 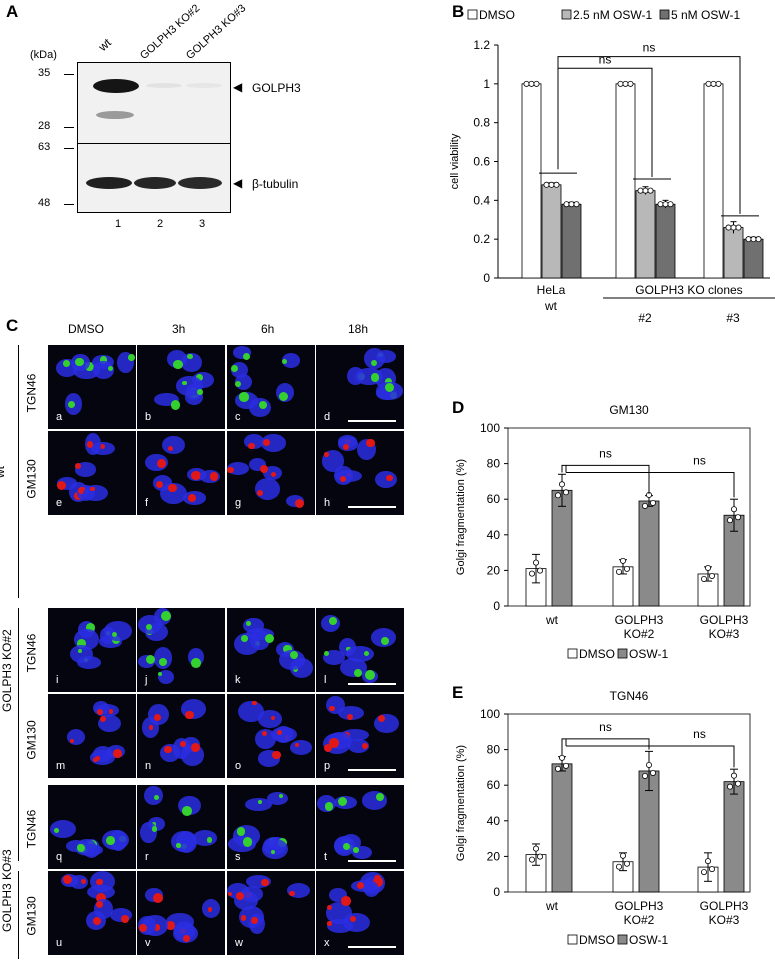 What do you see at coordinates (147, 857) in the screenshot?
I see `tile-letter: r` at bounding box center [147, 857].